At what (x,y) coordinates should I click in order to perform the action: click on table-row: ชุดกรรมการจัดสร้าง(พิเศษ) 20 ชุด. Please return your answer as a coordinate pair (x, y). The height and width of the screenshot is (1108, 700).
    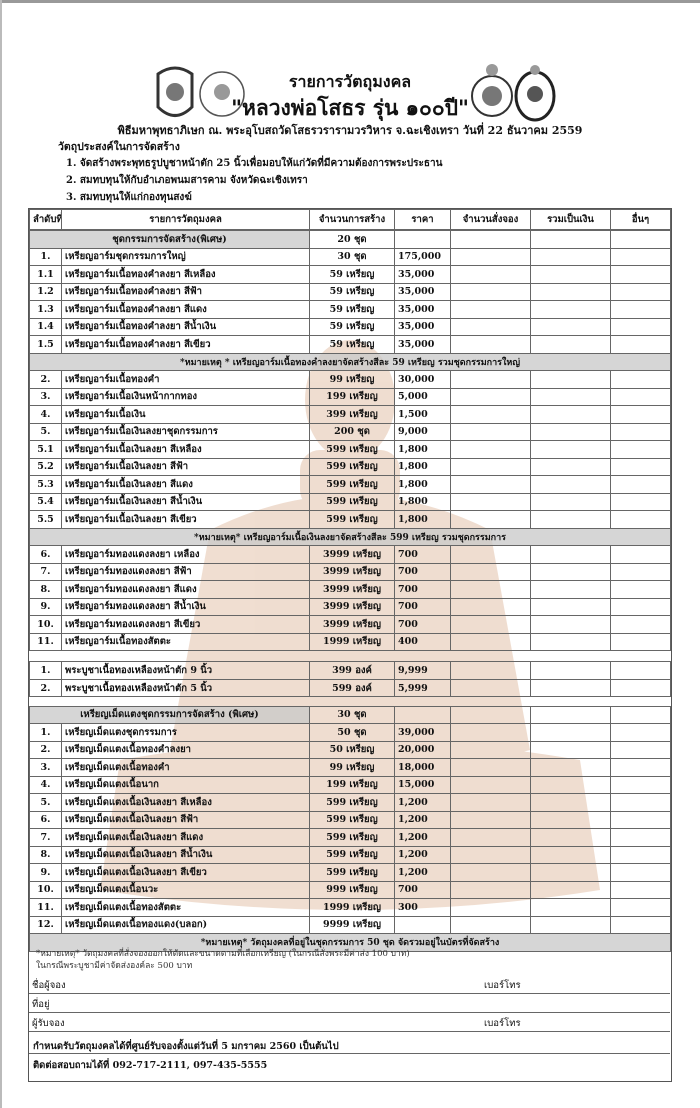
    Looking at the image, I should click on (350, 239).